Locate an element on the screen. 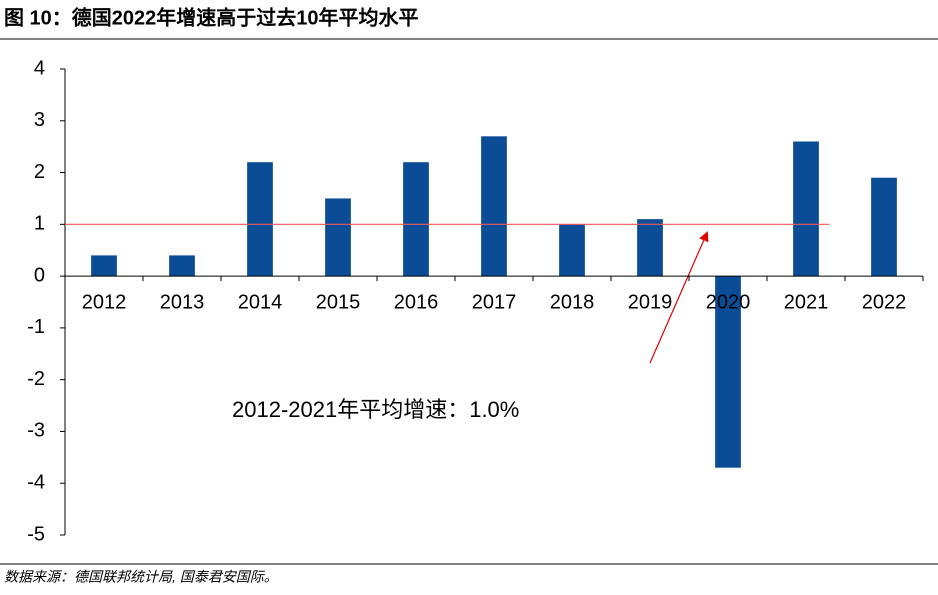  x-tick-label: 2017 is located at coordinates (494, 302).